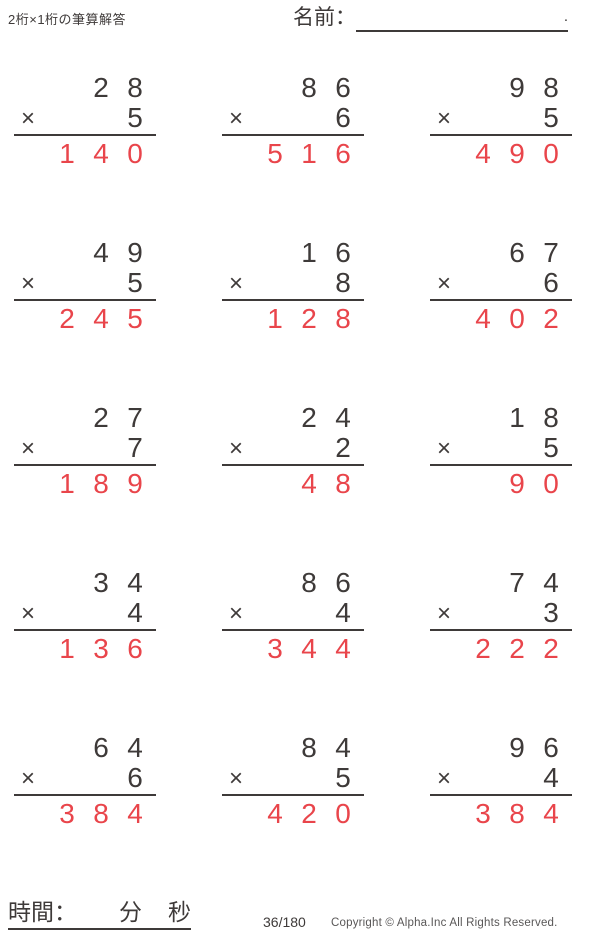 Image resolution: width=600 pixels, height=938 pixels. What do you see at coordinates (130, 912) in the screenshot?
I see `minutes-label: 分` at bounding box center [130, 912].